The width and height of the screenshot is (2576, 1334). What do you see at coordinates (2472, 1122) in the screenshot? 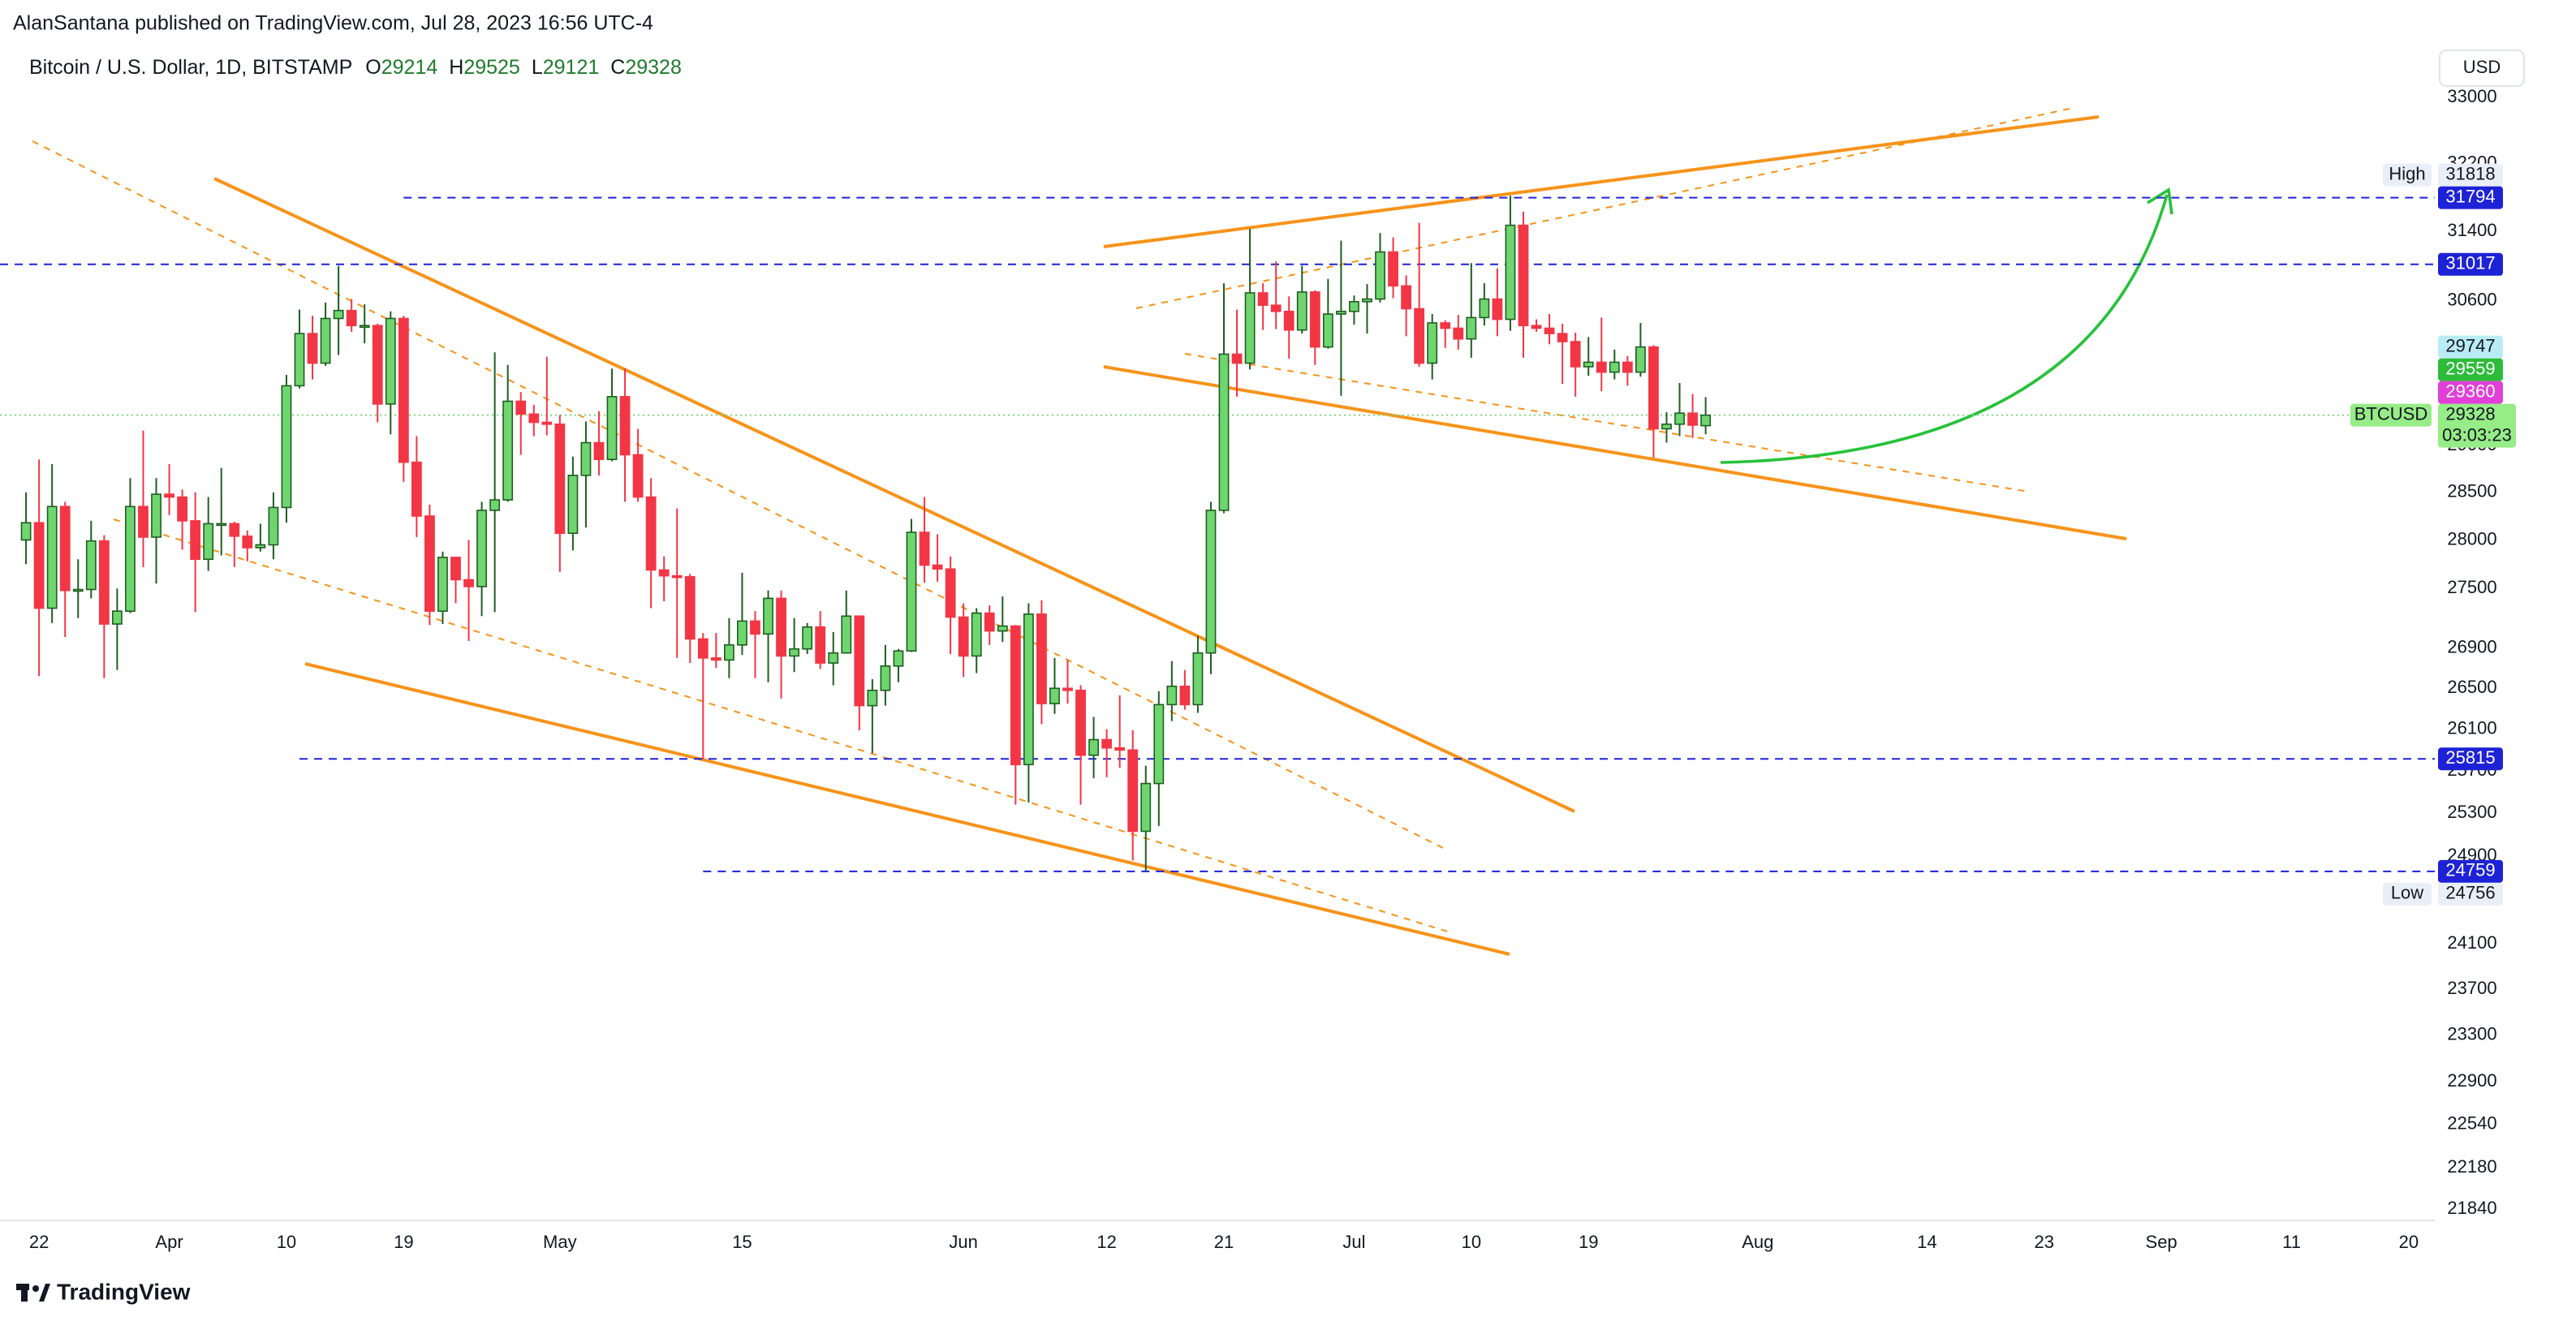
I see `y-tick-label: 22540` at bounding box center [2472, 1122].